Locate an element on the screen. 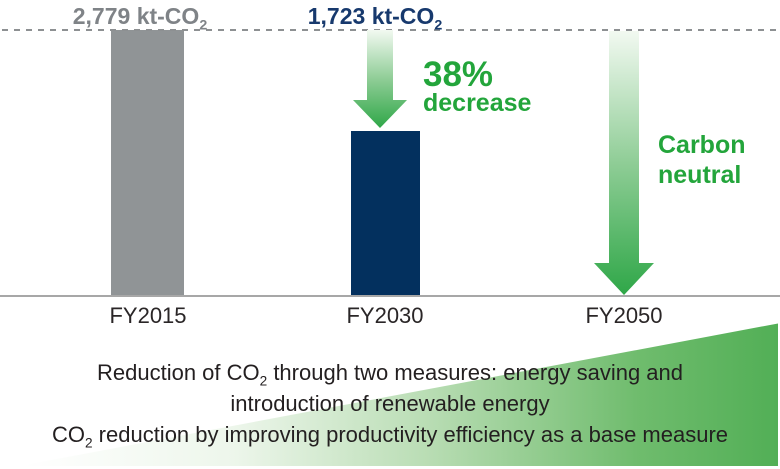 The image size is (780, 469). carbon-neutral-line2: neutral is located at coordinates (700, 175).